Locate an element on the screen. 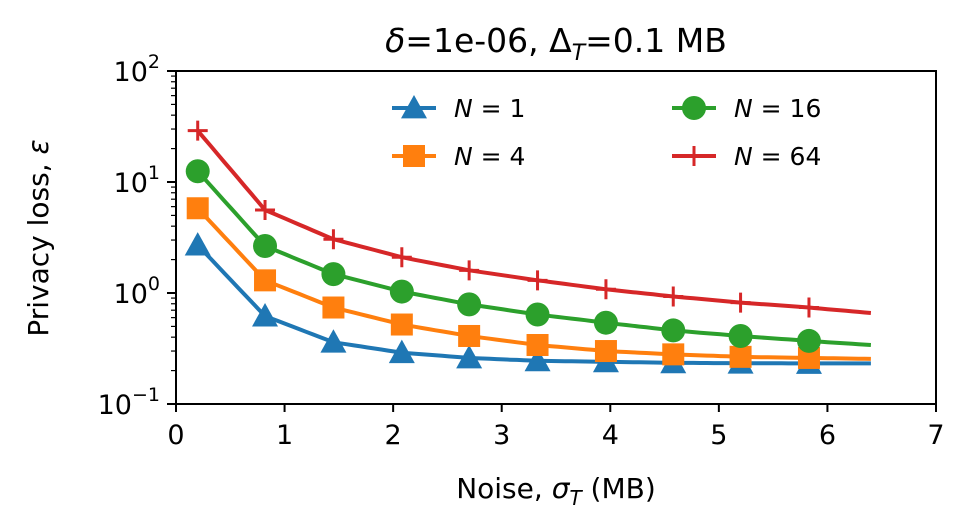 The height and width of the screenshot is (528, 968). y-tick-label: 10¹ is located at coordinates (137, 180).